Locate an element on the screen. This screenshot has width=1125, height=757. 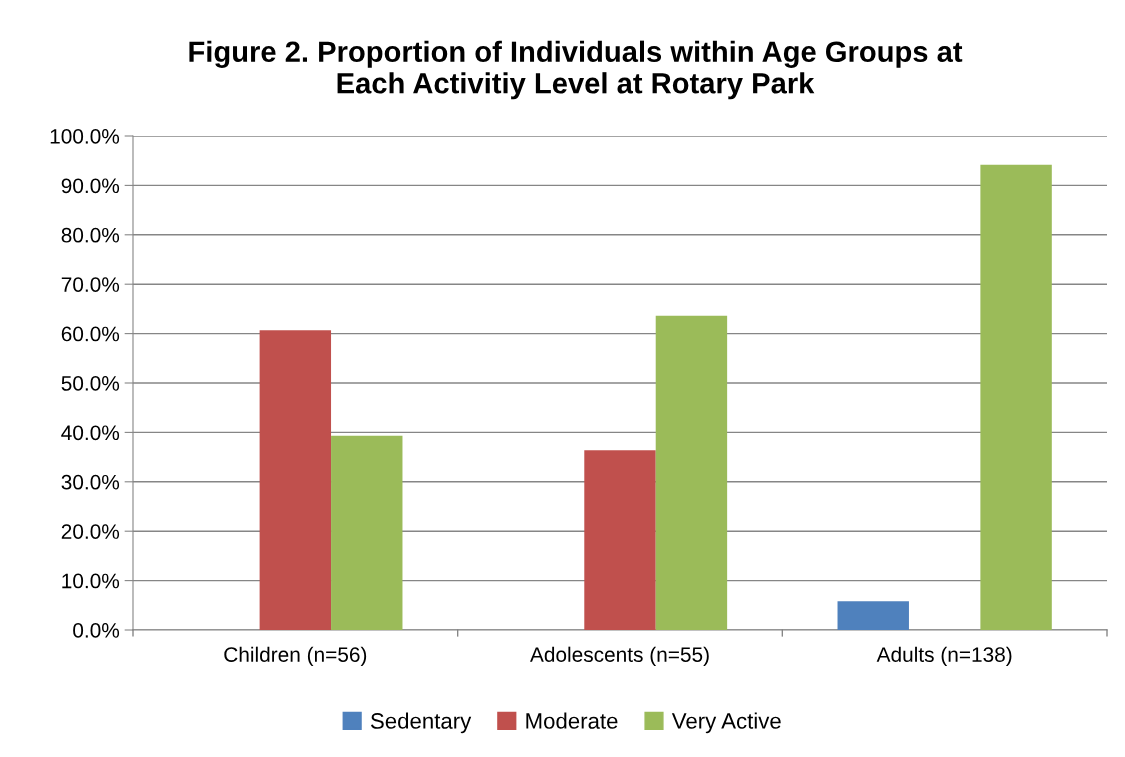
legend-label: Very Active is located at coordinates (726, 723).